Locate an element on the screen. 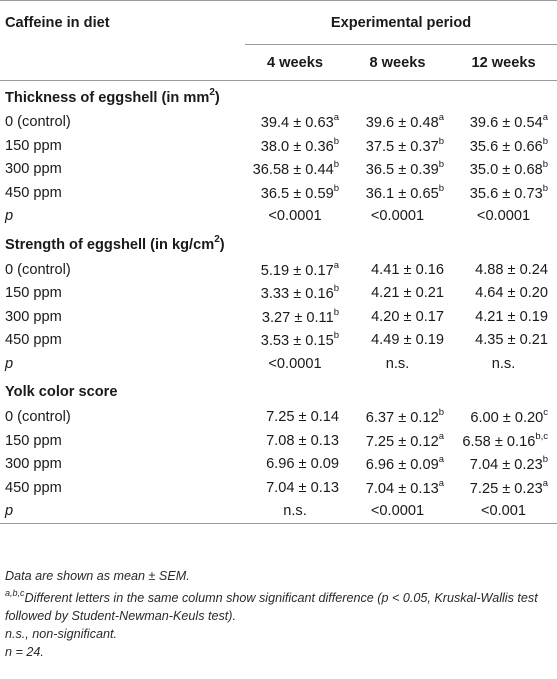  week-4-header: 4 weeks is located at coordinates (295, 62).